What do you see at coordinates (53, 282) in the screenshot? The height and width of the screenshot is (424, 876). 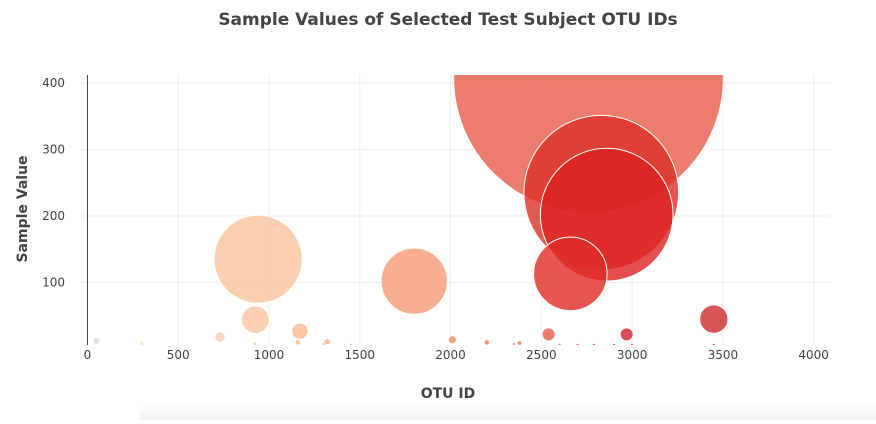 I see `y-tick-label: 100` at bounding box center [53, 282].